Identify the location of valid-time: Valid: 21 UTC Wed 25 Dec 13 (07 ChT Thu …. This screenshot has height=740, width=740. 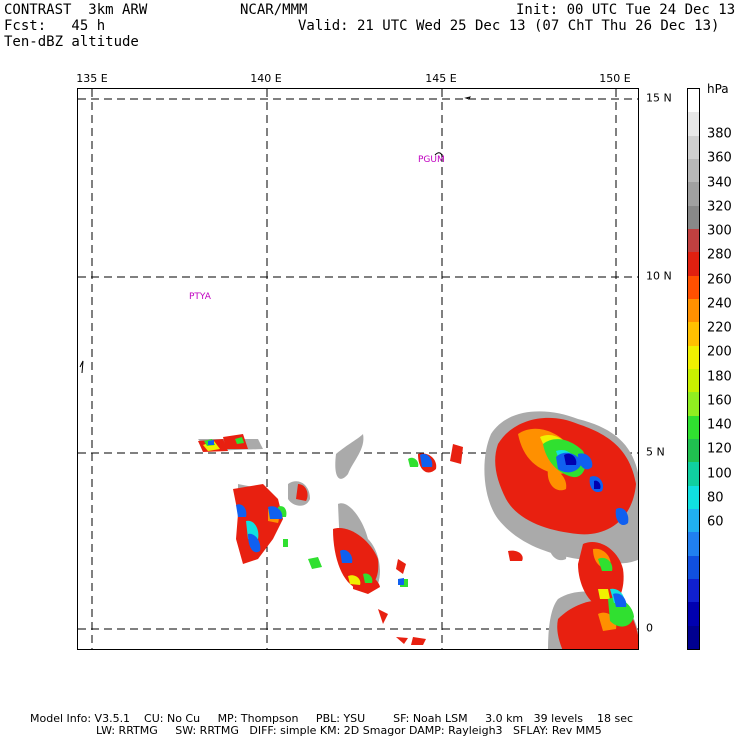
(509, 26).